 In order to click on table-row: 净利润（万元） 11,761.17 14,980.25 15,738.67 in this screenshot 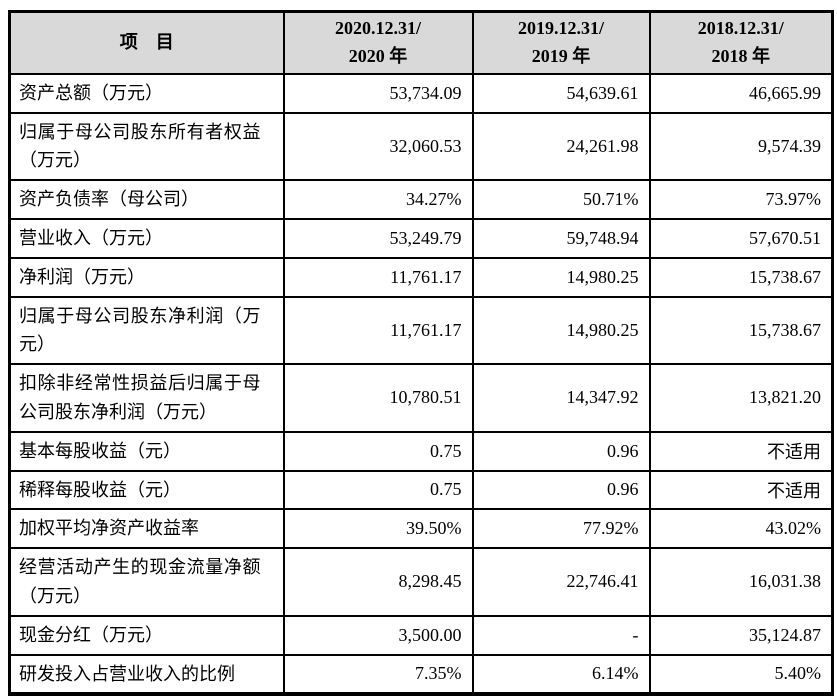, I will do `click(421, 277)`.